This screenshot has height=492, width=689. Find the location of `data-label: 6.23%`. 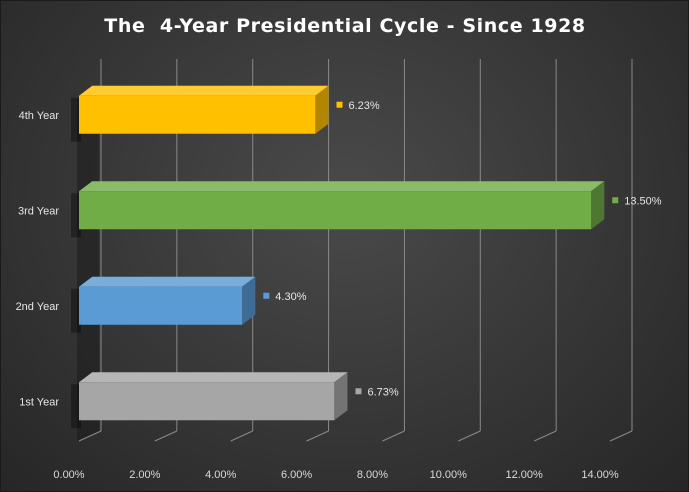

data-label: 6.23% is located at coordinates (363, 106).